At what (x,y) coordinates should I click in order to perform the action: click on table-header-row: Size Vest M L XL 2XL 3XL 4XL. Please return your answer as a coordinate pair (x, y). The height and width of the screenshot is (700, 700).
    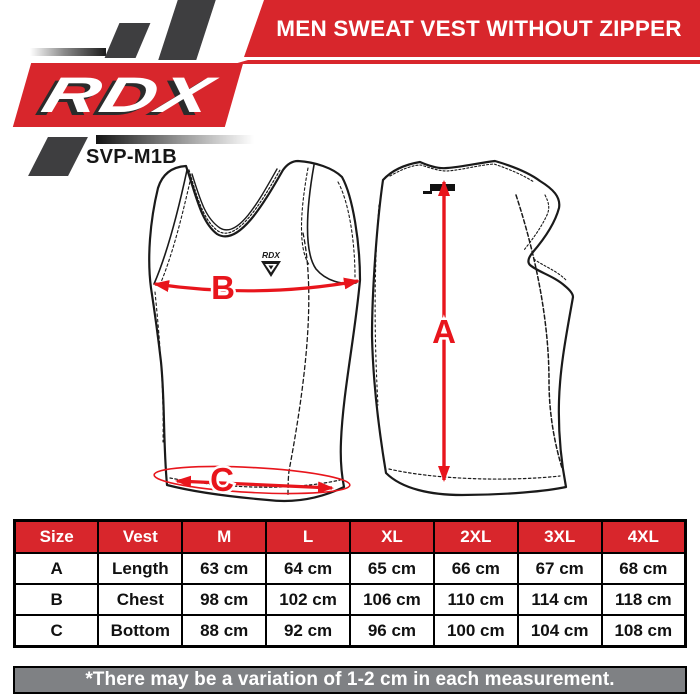
    Looking at the image, I should click on (350, 536).